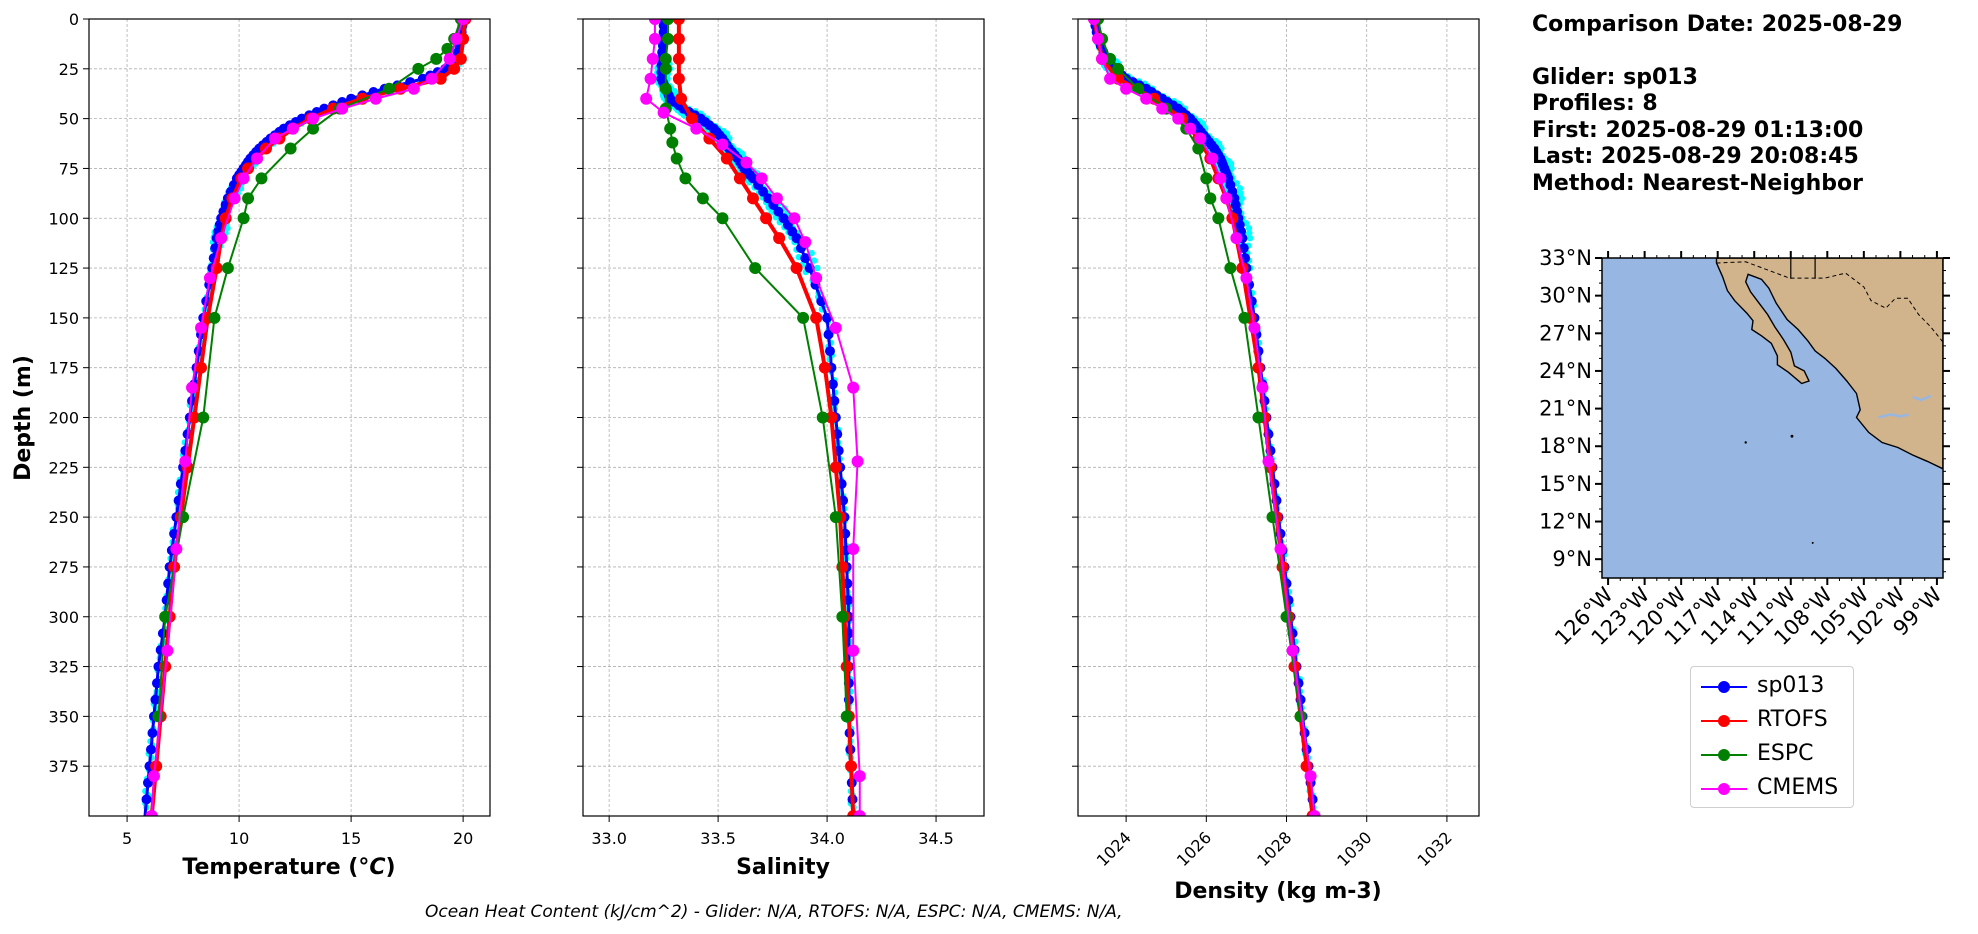  What do you see at coordinates (63, 368) in the screenshot?
I see `y-tick-label: 175` at bounding box center [63, 368].